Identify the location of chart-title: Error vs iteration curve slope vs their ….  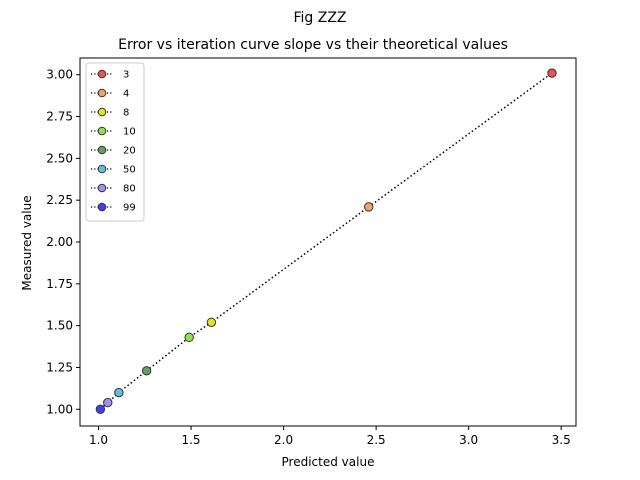
(313, 45).